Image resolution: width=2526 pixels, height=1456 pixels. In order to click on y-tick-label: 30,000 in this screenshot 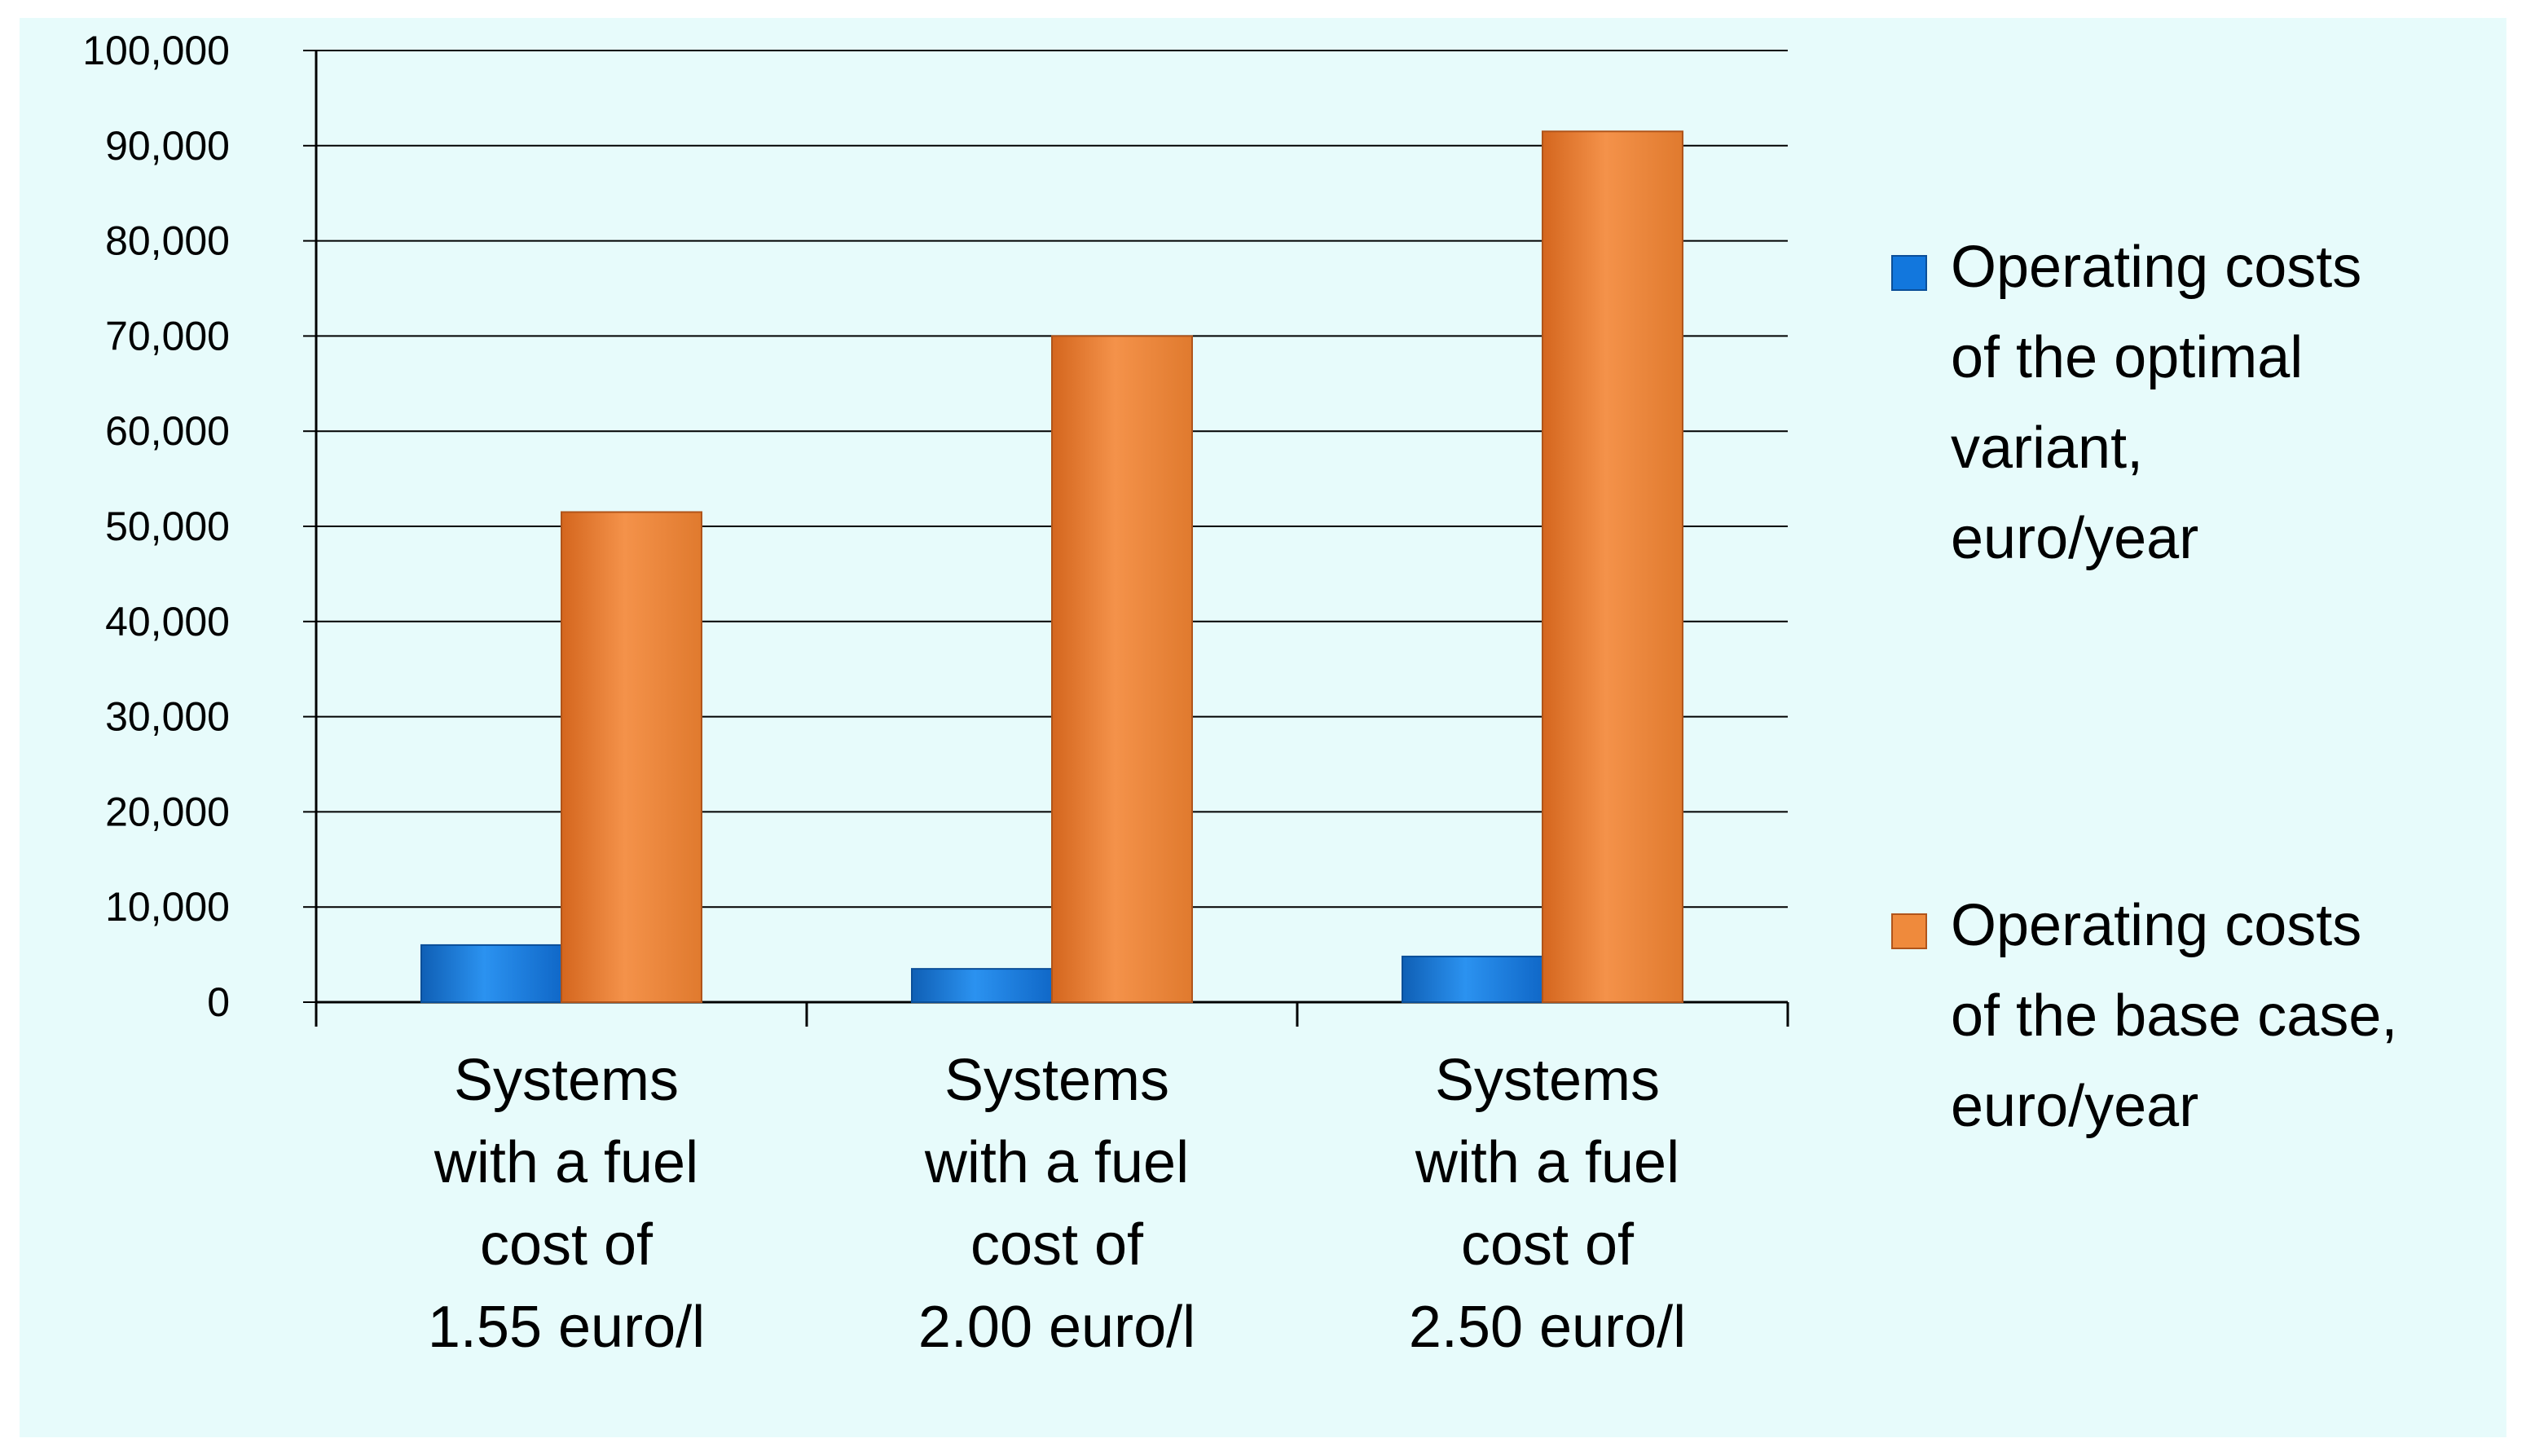, I will do `click(167, 717)`.